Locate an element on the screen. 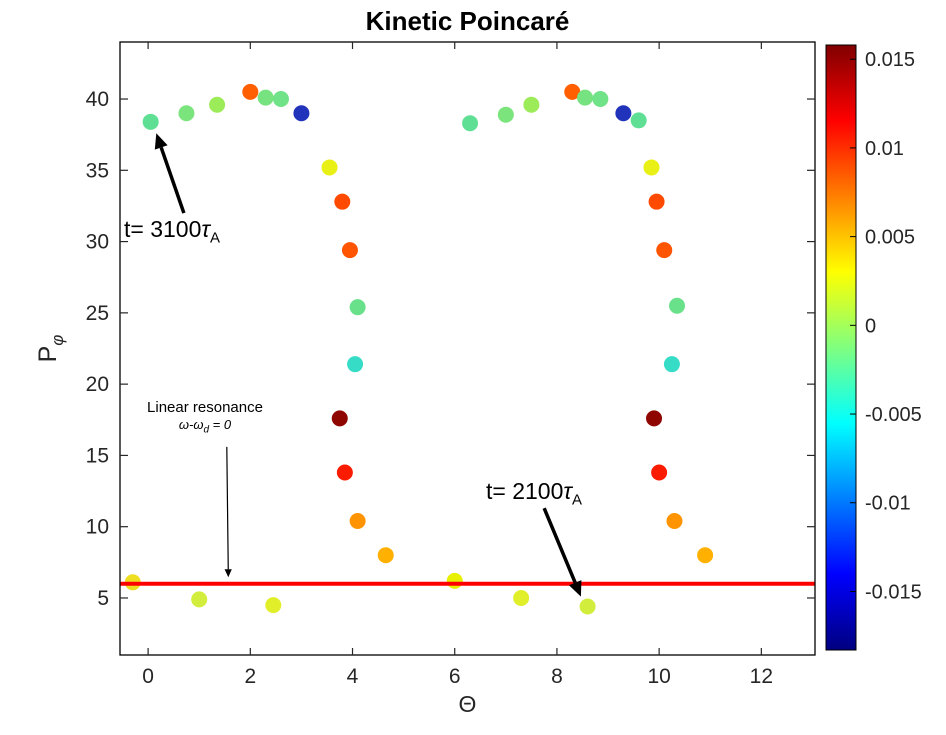 The height and width of the screenshot is (735, 946). annotation-t2100: t= 2100τA is located at coordinates (534, 493).